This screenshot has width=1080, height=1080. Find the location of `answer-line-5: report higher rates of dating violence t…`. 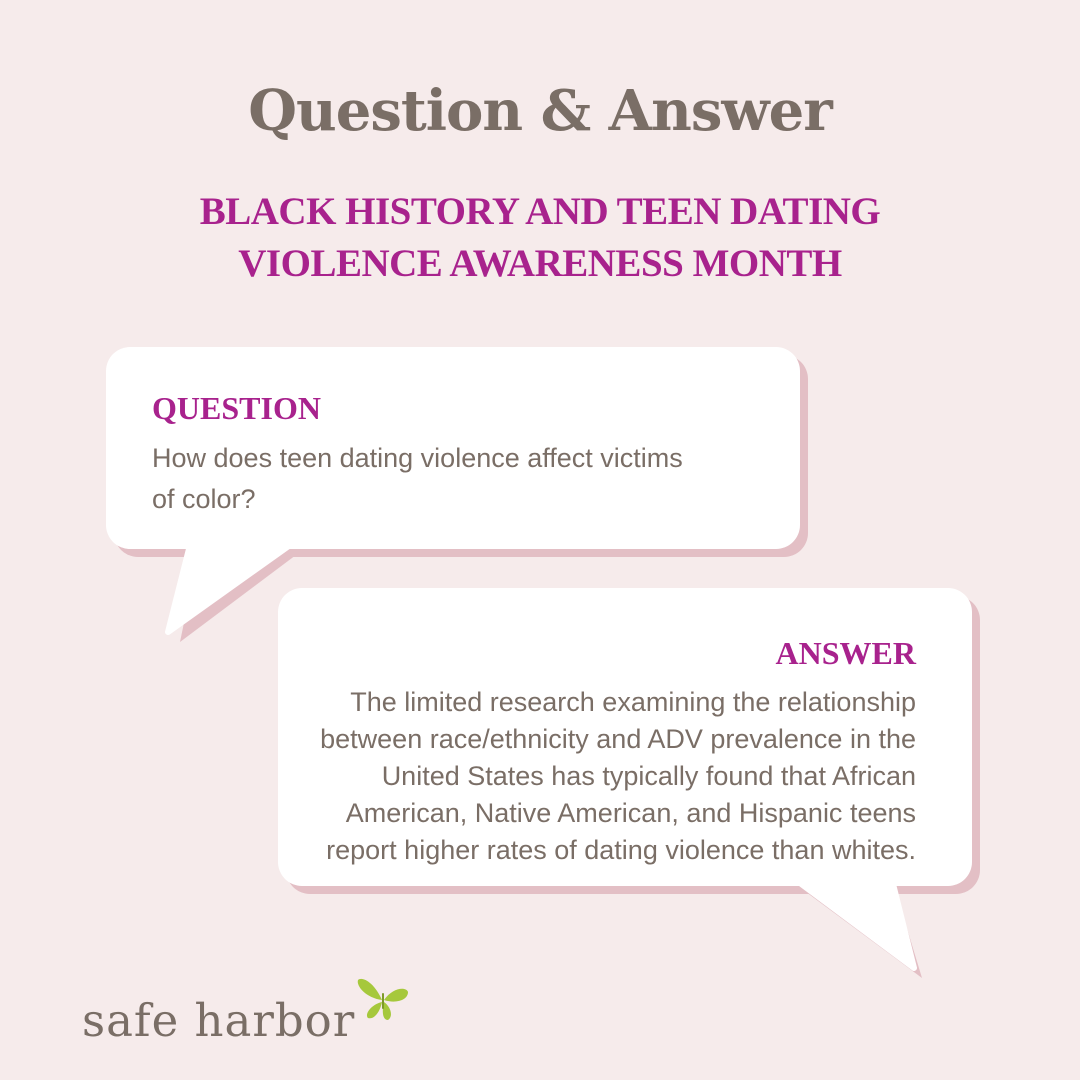

answer-line-5: report higher rates of dating violence t… is located at coordinates (621, 850).